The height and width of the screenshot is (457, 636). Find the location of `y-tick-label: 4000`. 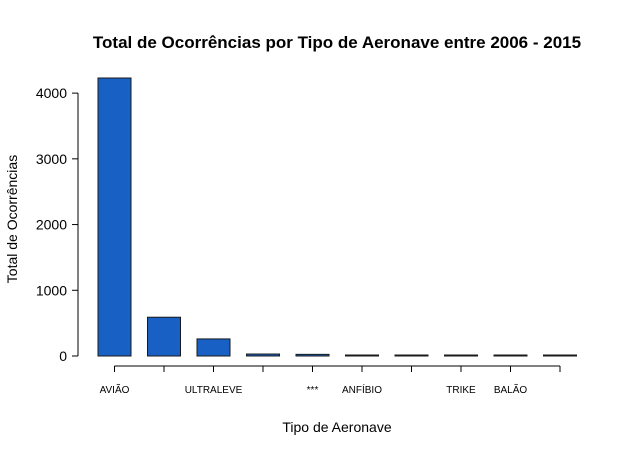

y-tick-label: 4000 is located at coordinates (51, 93).